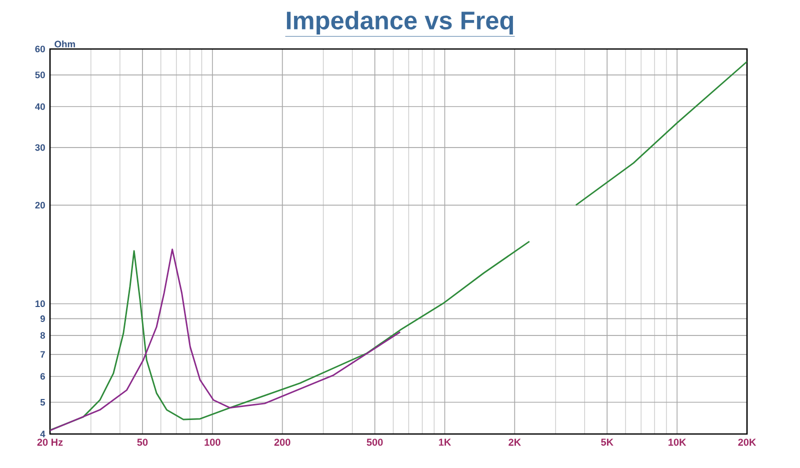  I want to click on x-tick-label: 500, so click(374, 442).